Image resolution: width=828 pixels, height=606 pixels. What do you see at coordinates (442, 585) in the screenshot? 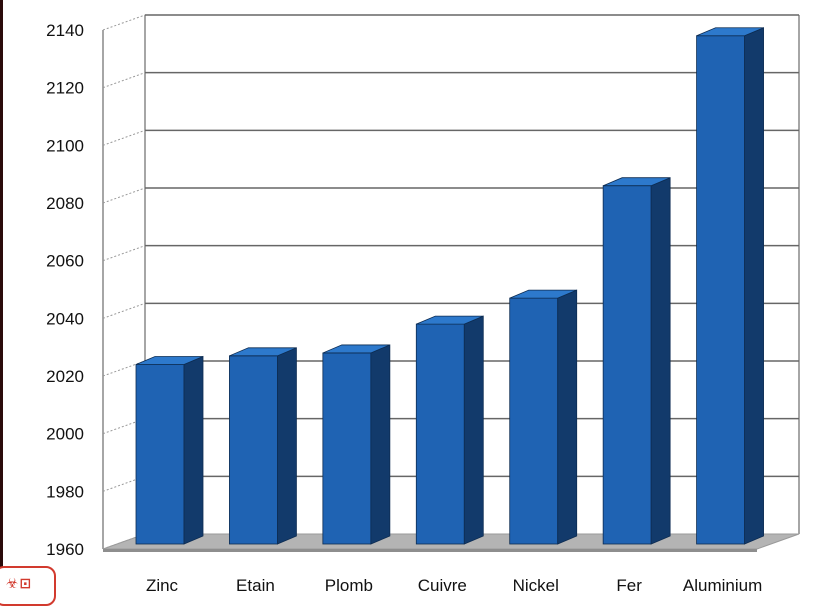
I see `x-category-label: Cuivre` at bounding box center [442, 585].